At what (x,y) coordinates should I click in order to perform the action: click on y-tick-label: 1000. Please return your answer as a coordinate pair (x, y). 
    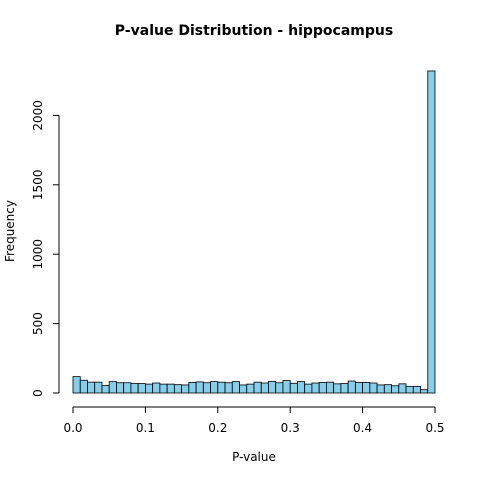
    Looking at the image, I should click on (38, 254).